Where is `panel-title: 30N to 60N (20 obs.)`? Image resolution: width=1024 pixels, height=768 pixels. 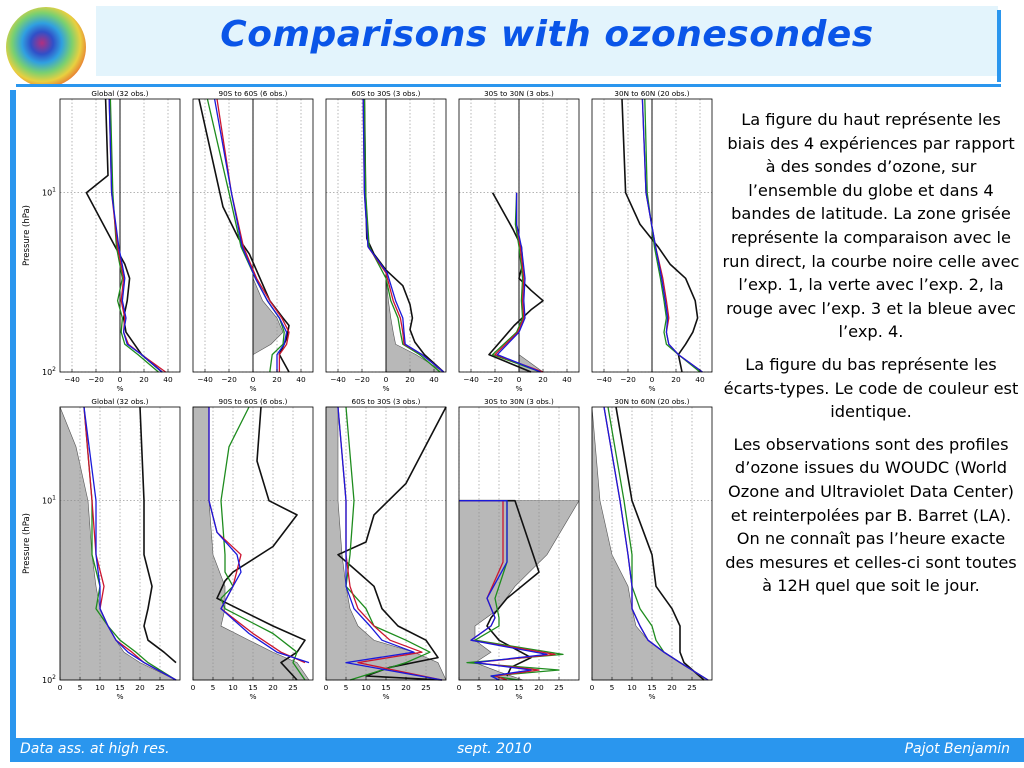 panel-title: 30N to 60N (20 obs.) is located at coordinates (651, 401).